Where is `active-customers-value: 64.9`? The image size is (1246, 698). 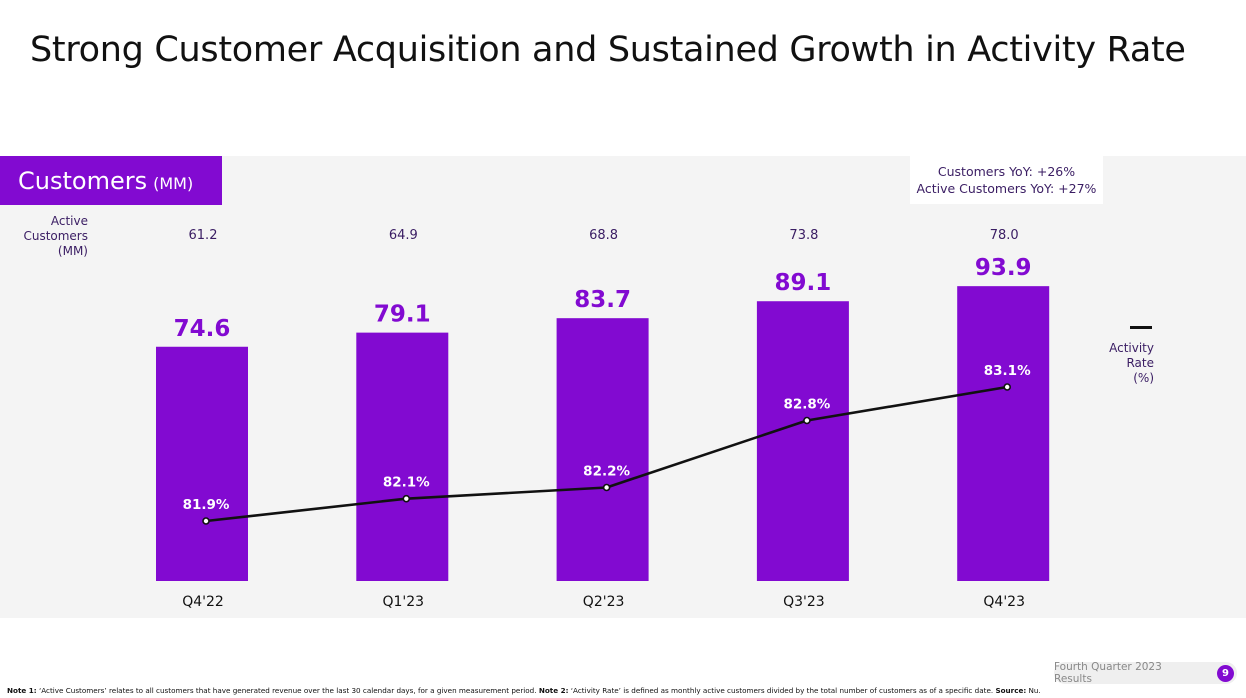
active-customers-value: 64.9 is located at coordinates (403, 235).